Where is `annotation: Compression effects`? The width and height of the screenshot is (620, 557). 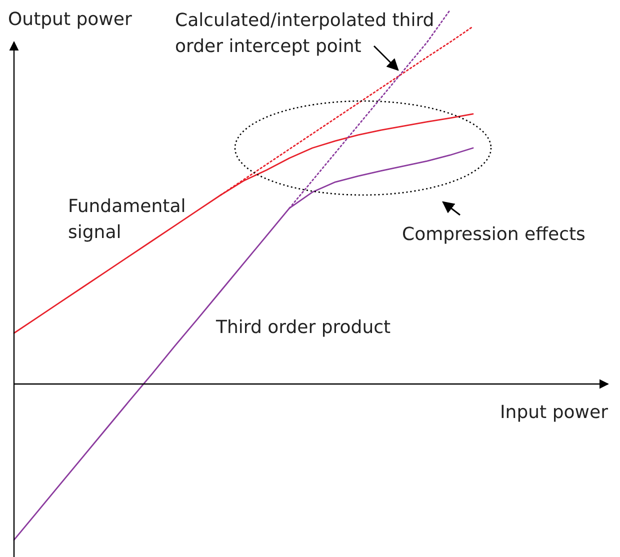
annotation: Compression effects is located at coordinates (494, 234).